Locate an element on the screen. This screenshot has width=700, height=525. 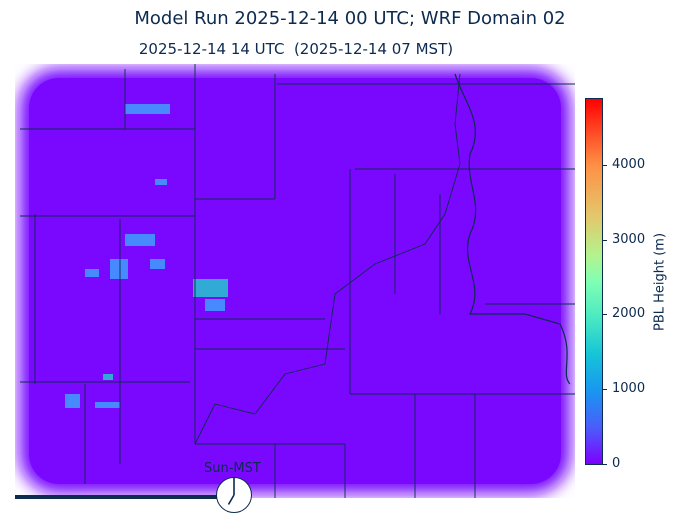
animation-progress-bar is located at coordinates (295, 497).